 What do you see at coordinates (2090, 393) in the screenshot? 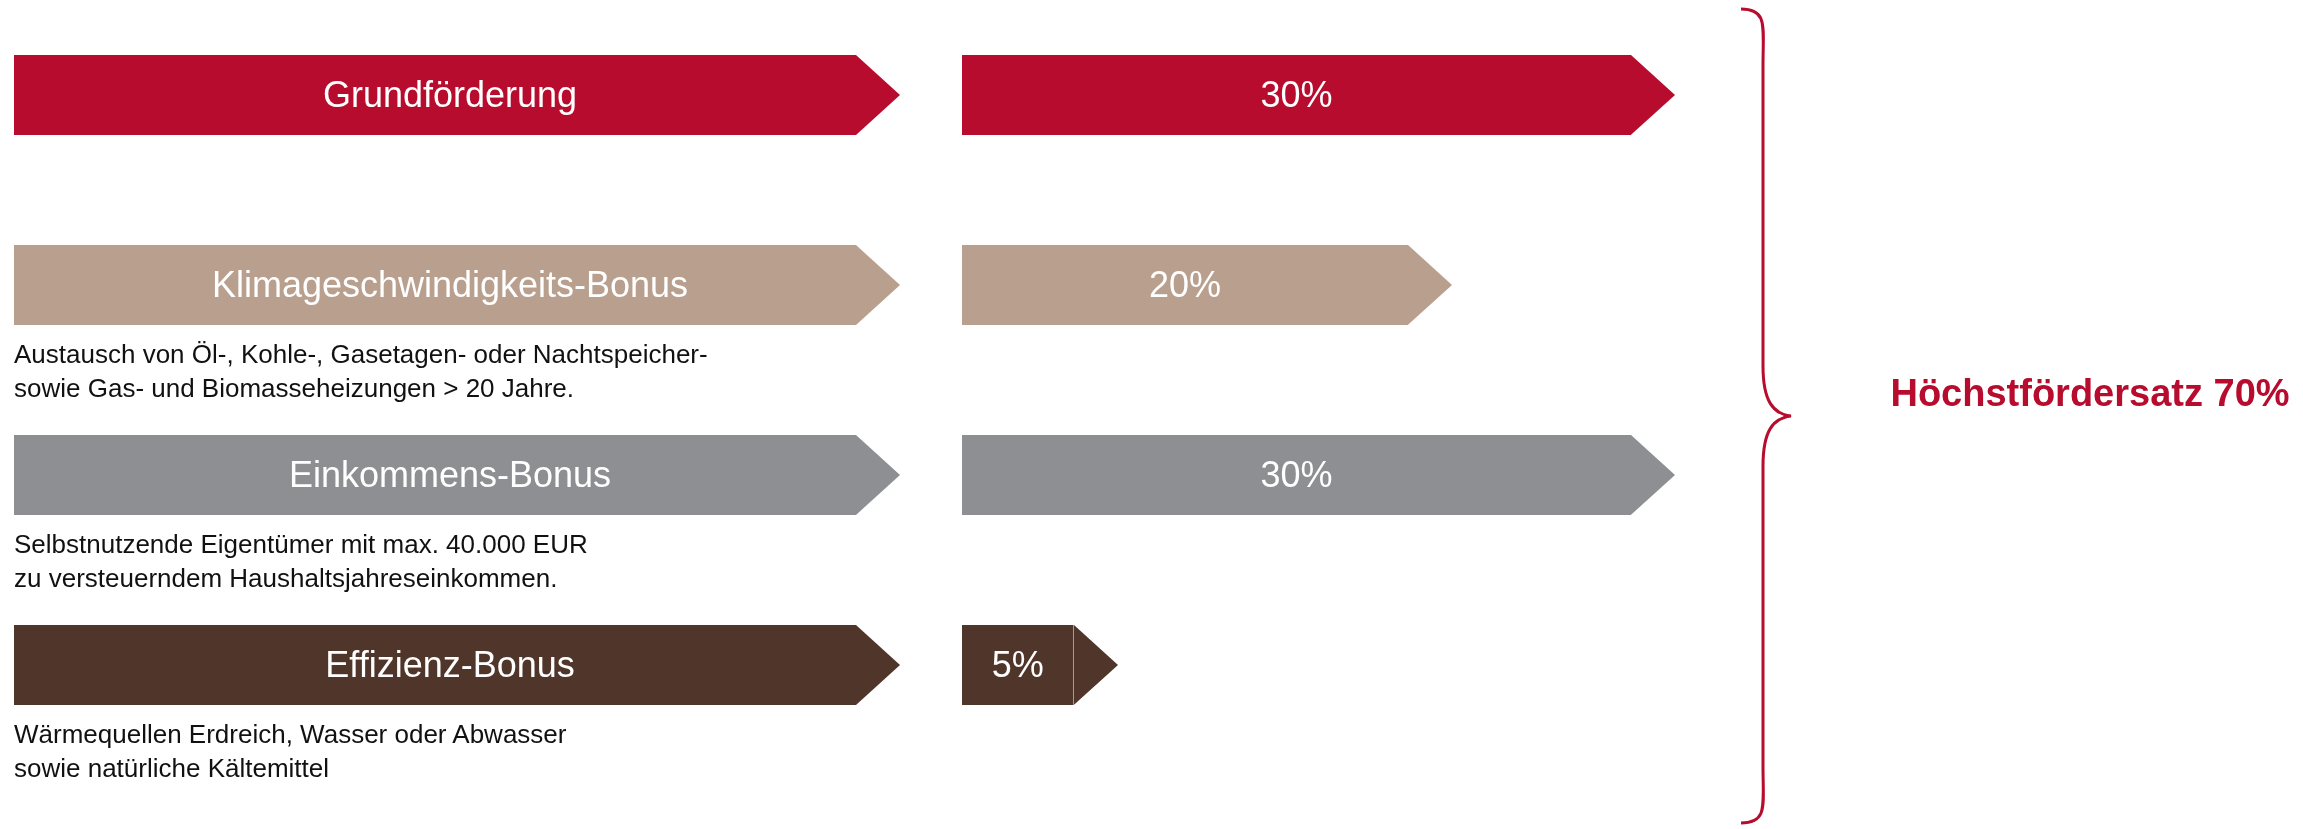
I see `text: Höchstfördersatz 70%` at bounding box center [2090, 393].